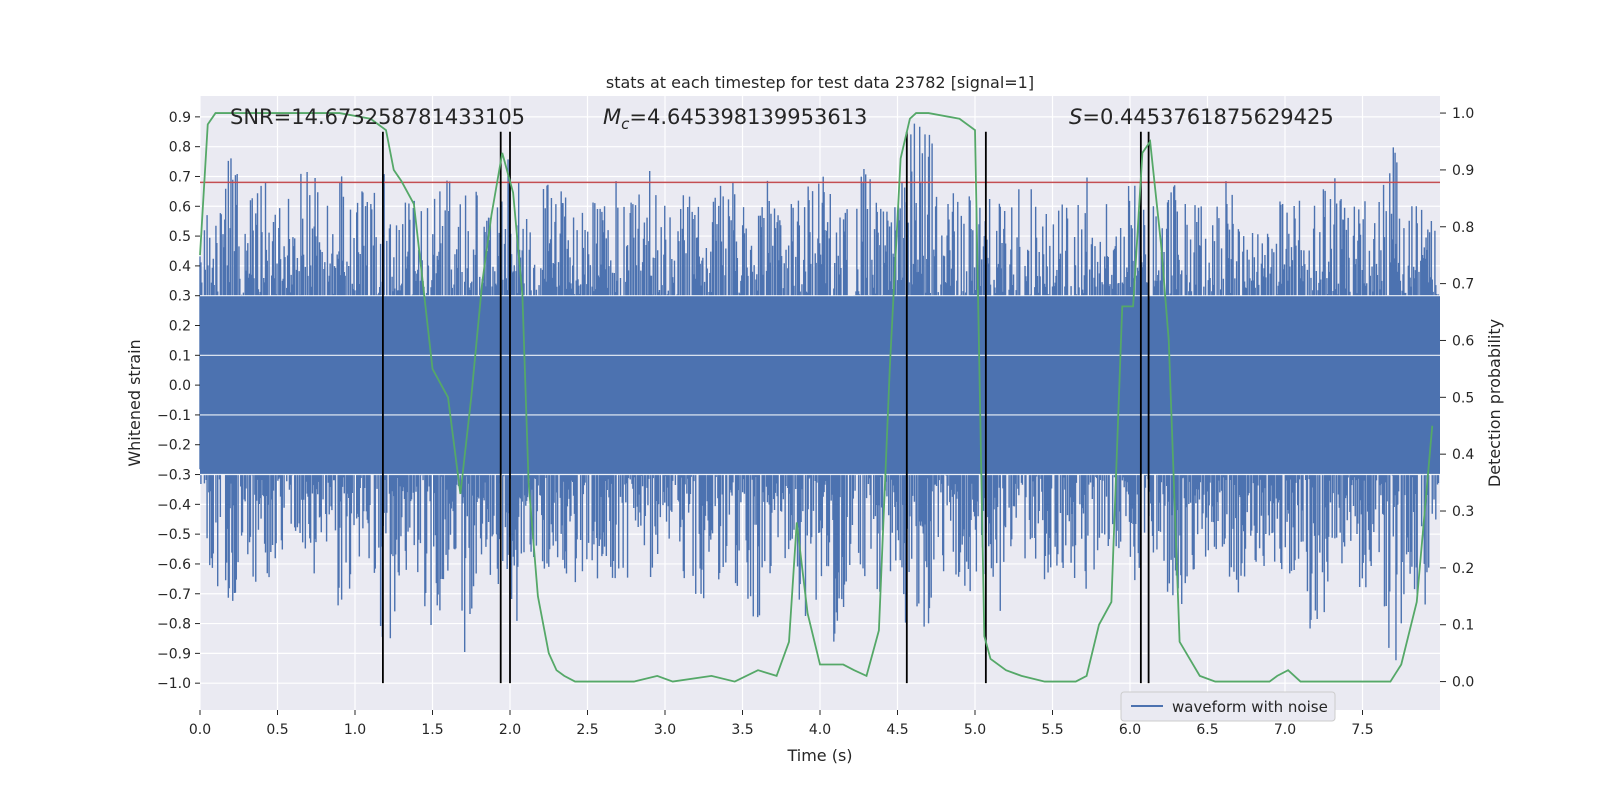  What do you see at coordinates (742, 730) in the screenshot?
I see `x-tick-label: 3.5` at bounding box center [742, 730].